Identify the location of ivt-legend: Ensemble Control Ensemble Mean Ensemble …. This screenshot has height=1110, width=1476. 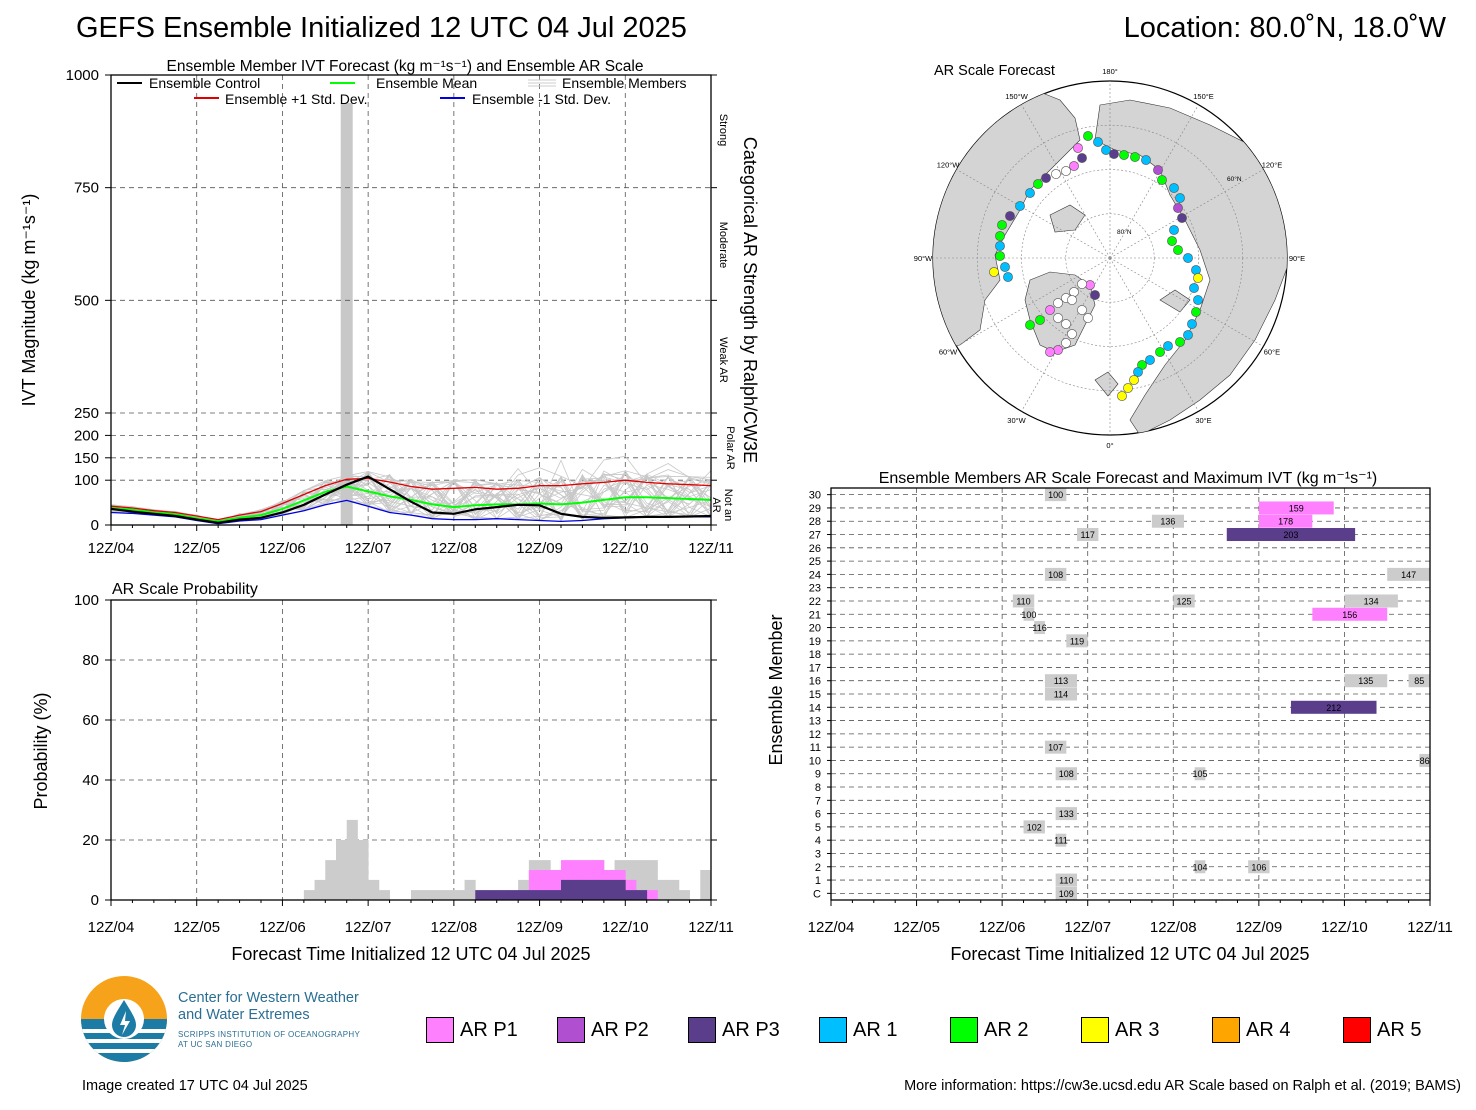
(402, 91).